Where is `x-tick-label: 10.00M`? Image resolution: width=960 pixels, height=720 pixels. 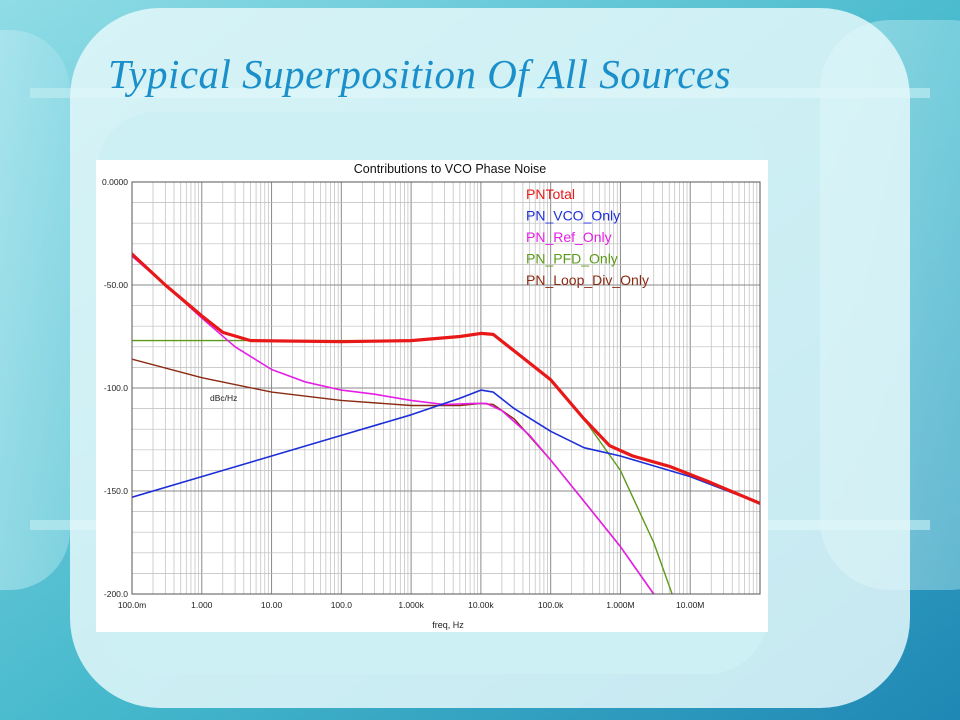 x-tick-label: 10.00M is located at coordinates (690, 605).